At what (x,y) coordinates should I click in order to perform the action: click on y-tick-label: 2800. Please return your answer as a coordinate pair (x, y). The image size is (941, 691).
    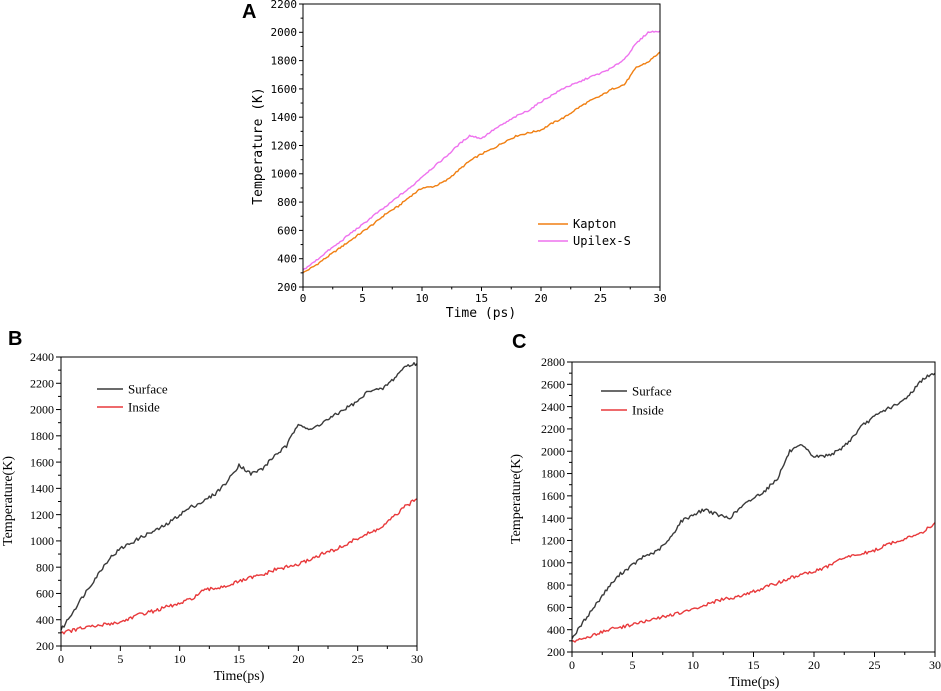
    Looking at the image, I should click on (553, 362).